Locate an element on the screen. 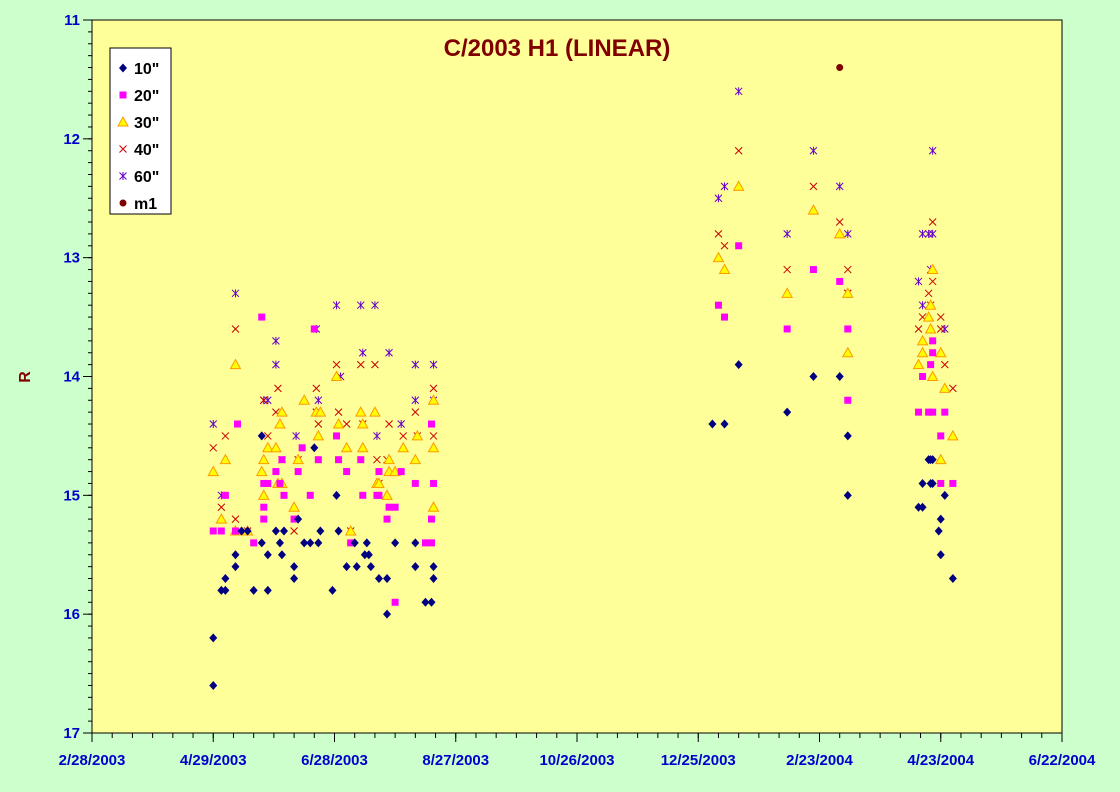  x-tick-label: 6/28/2003 is located at coordinates (334, 760).